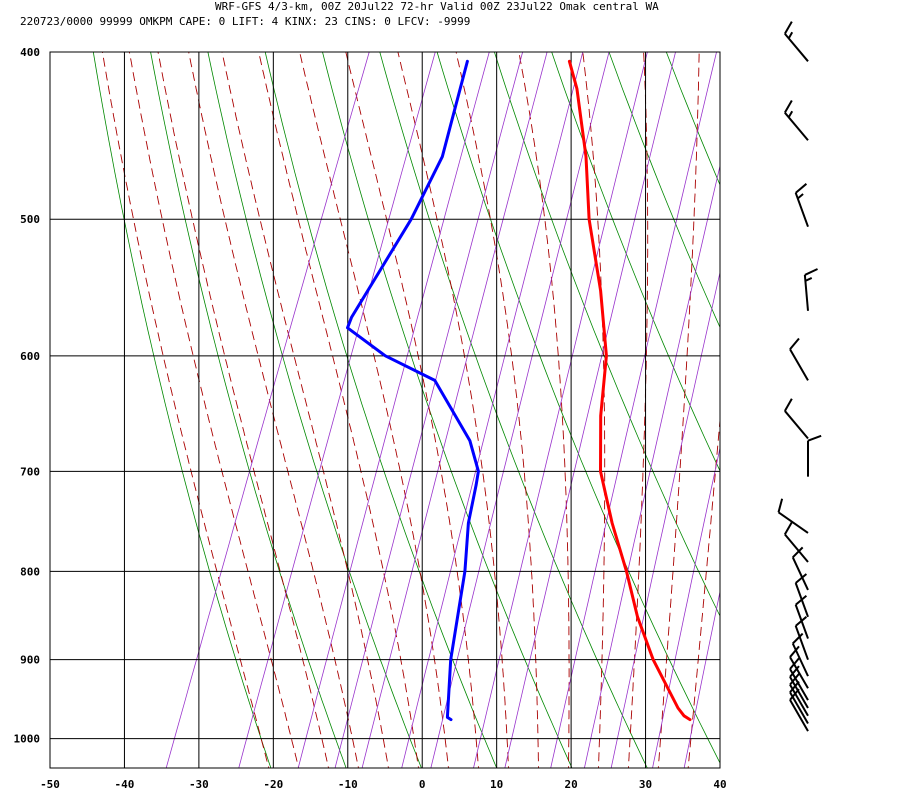 The image size is (900, 800). I want to click on dewpoint-trace, so click(413, 390).